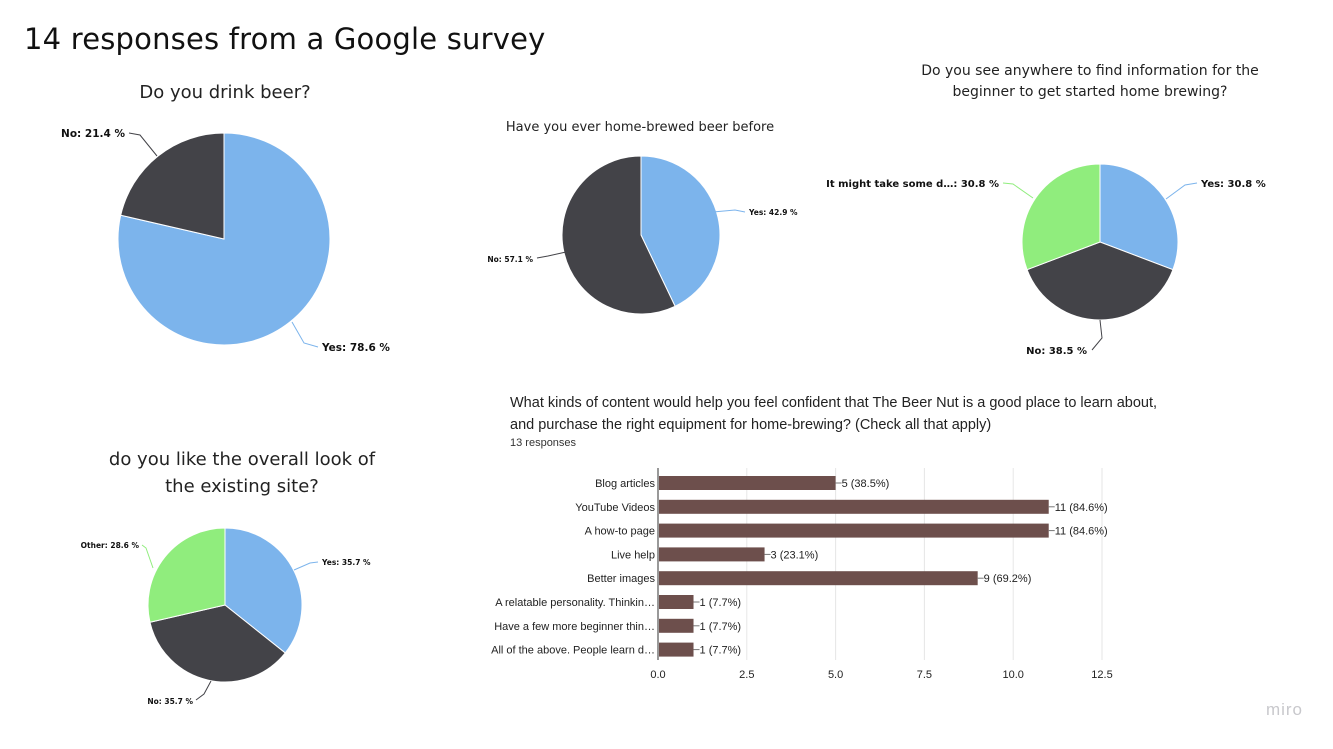  I want to click on bar-value-label-8: 1 (7.7%), so click(721, 651).